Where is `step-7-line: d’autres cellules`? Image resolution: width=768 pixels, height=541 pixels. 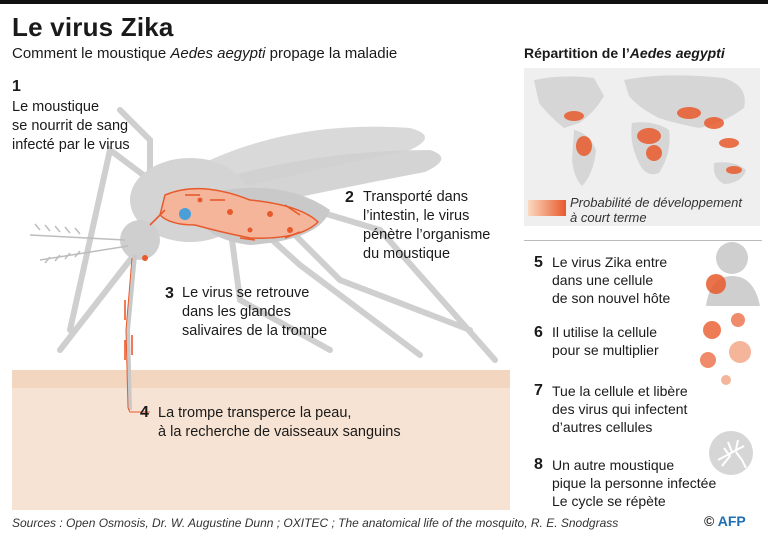
step-7-line: d’autres cellules is located at coordinates (602, 427).